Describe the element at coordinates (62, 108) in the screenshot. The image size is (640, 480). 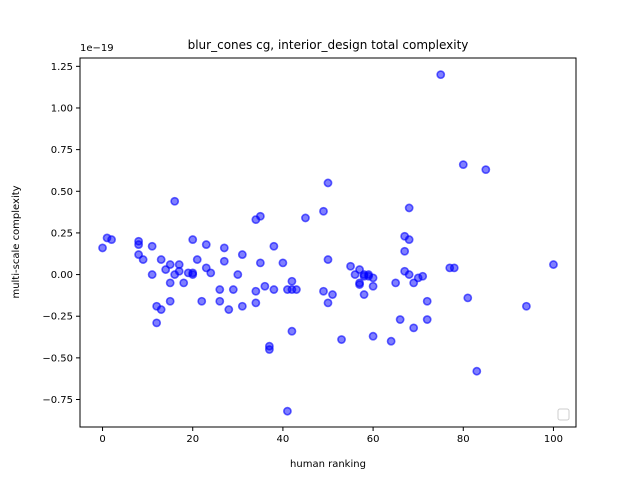
I see `y-tick-label: 1.00` at that location.